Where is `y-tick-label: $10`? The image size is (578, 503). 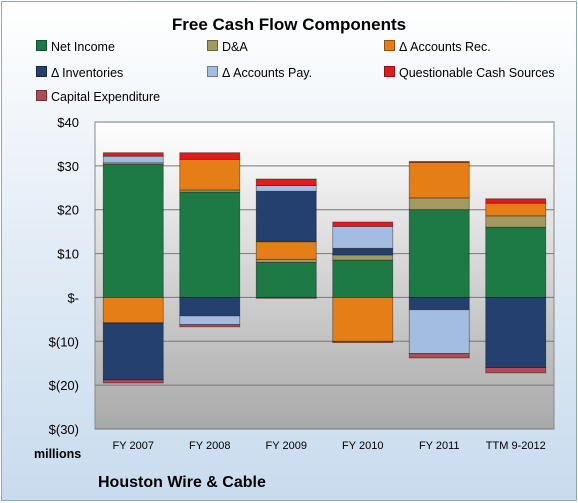 y-tick-label: $10 is located at coordinates (68, 254).